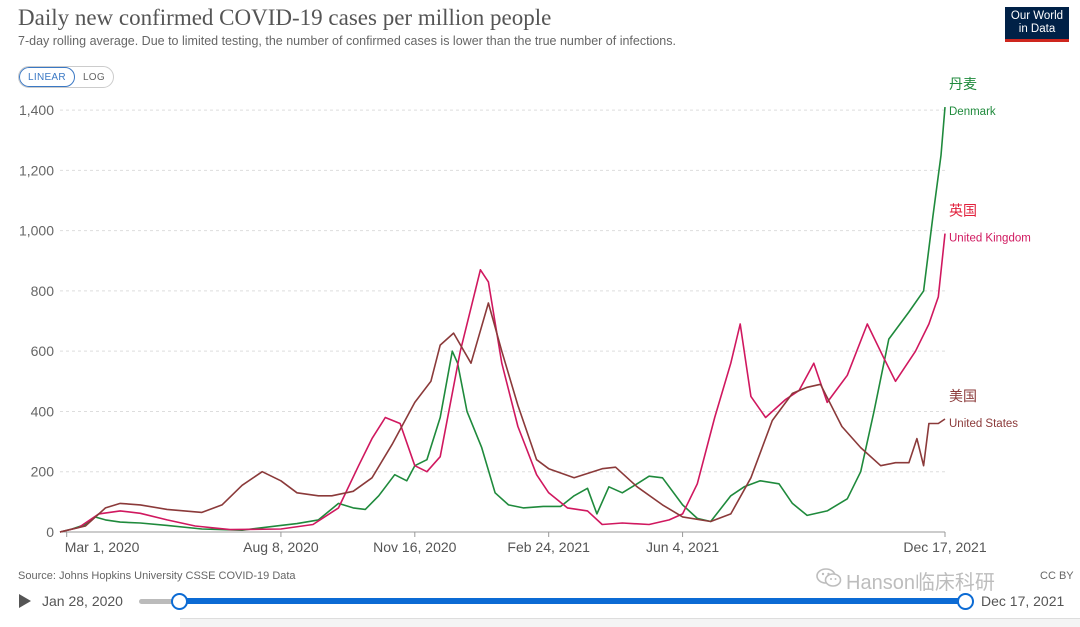 The image size is (1080, 627). I want to click on watermark-text: Hanson临床科研, so click(920, 583).